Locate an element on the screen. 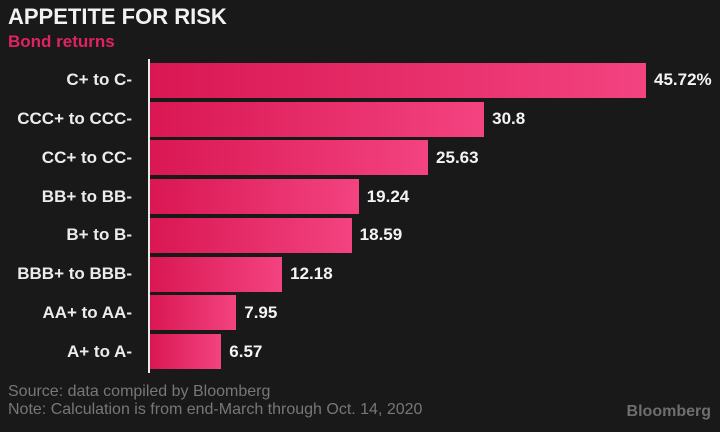 This screenshot has height=432, width=720. chart-row: C+ to C- 45.72% is located at coordinates (360, 80).